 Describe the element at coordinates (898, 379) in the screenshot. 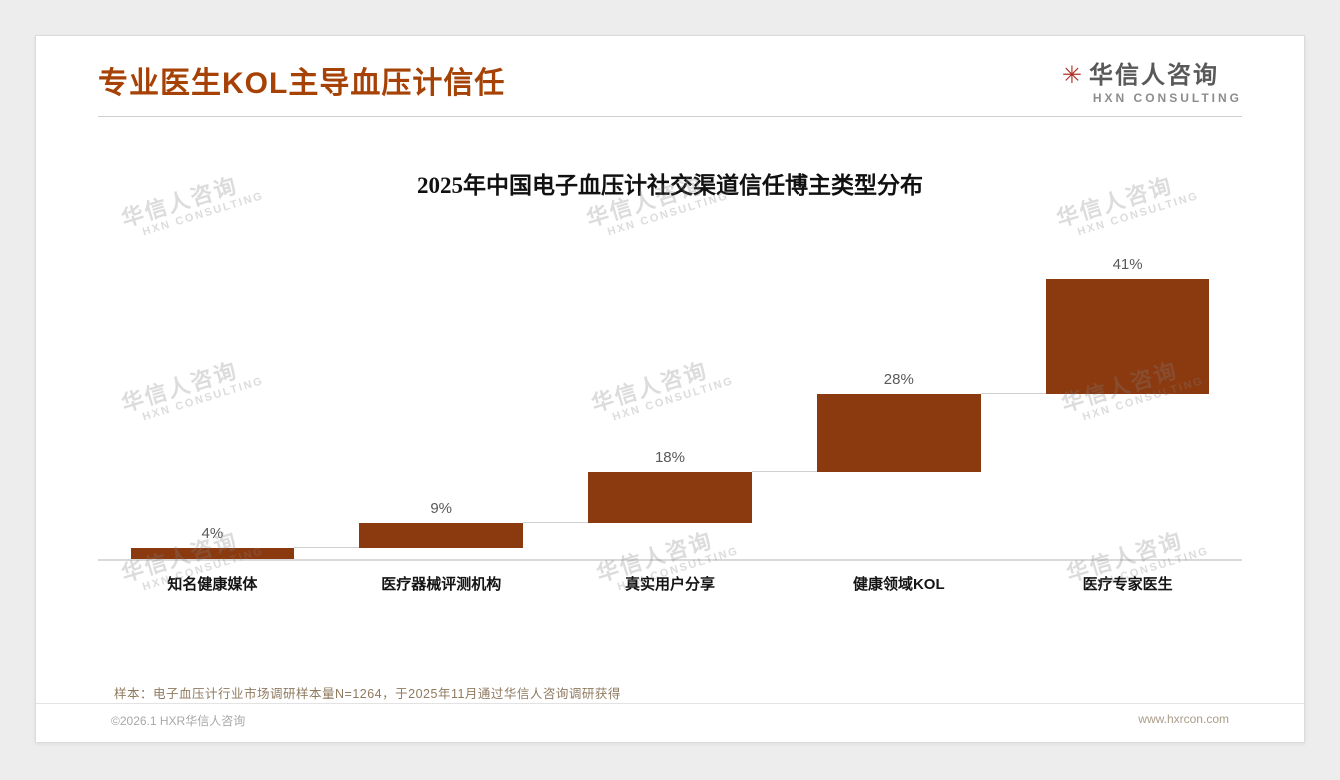

I see `value-label: 28%` at that location.